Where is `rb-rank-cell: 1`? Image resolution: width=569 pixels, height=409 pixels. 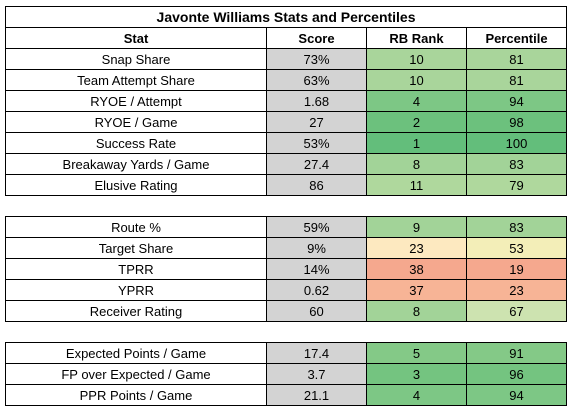
rb-rank-cell: 1 is located at coordinates (416, 143).